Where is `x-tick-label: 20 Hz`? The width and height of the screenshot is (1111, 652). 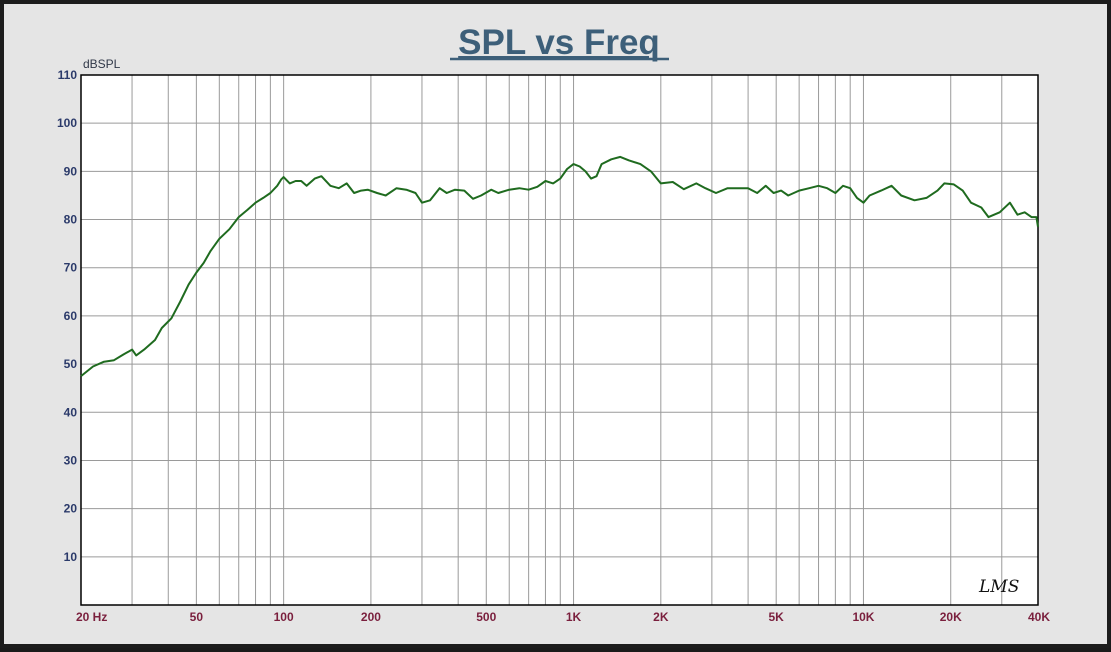 x-tick-label: 20 Hz is located at coordinates (91, 617).